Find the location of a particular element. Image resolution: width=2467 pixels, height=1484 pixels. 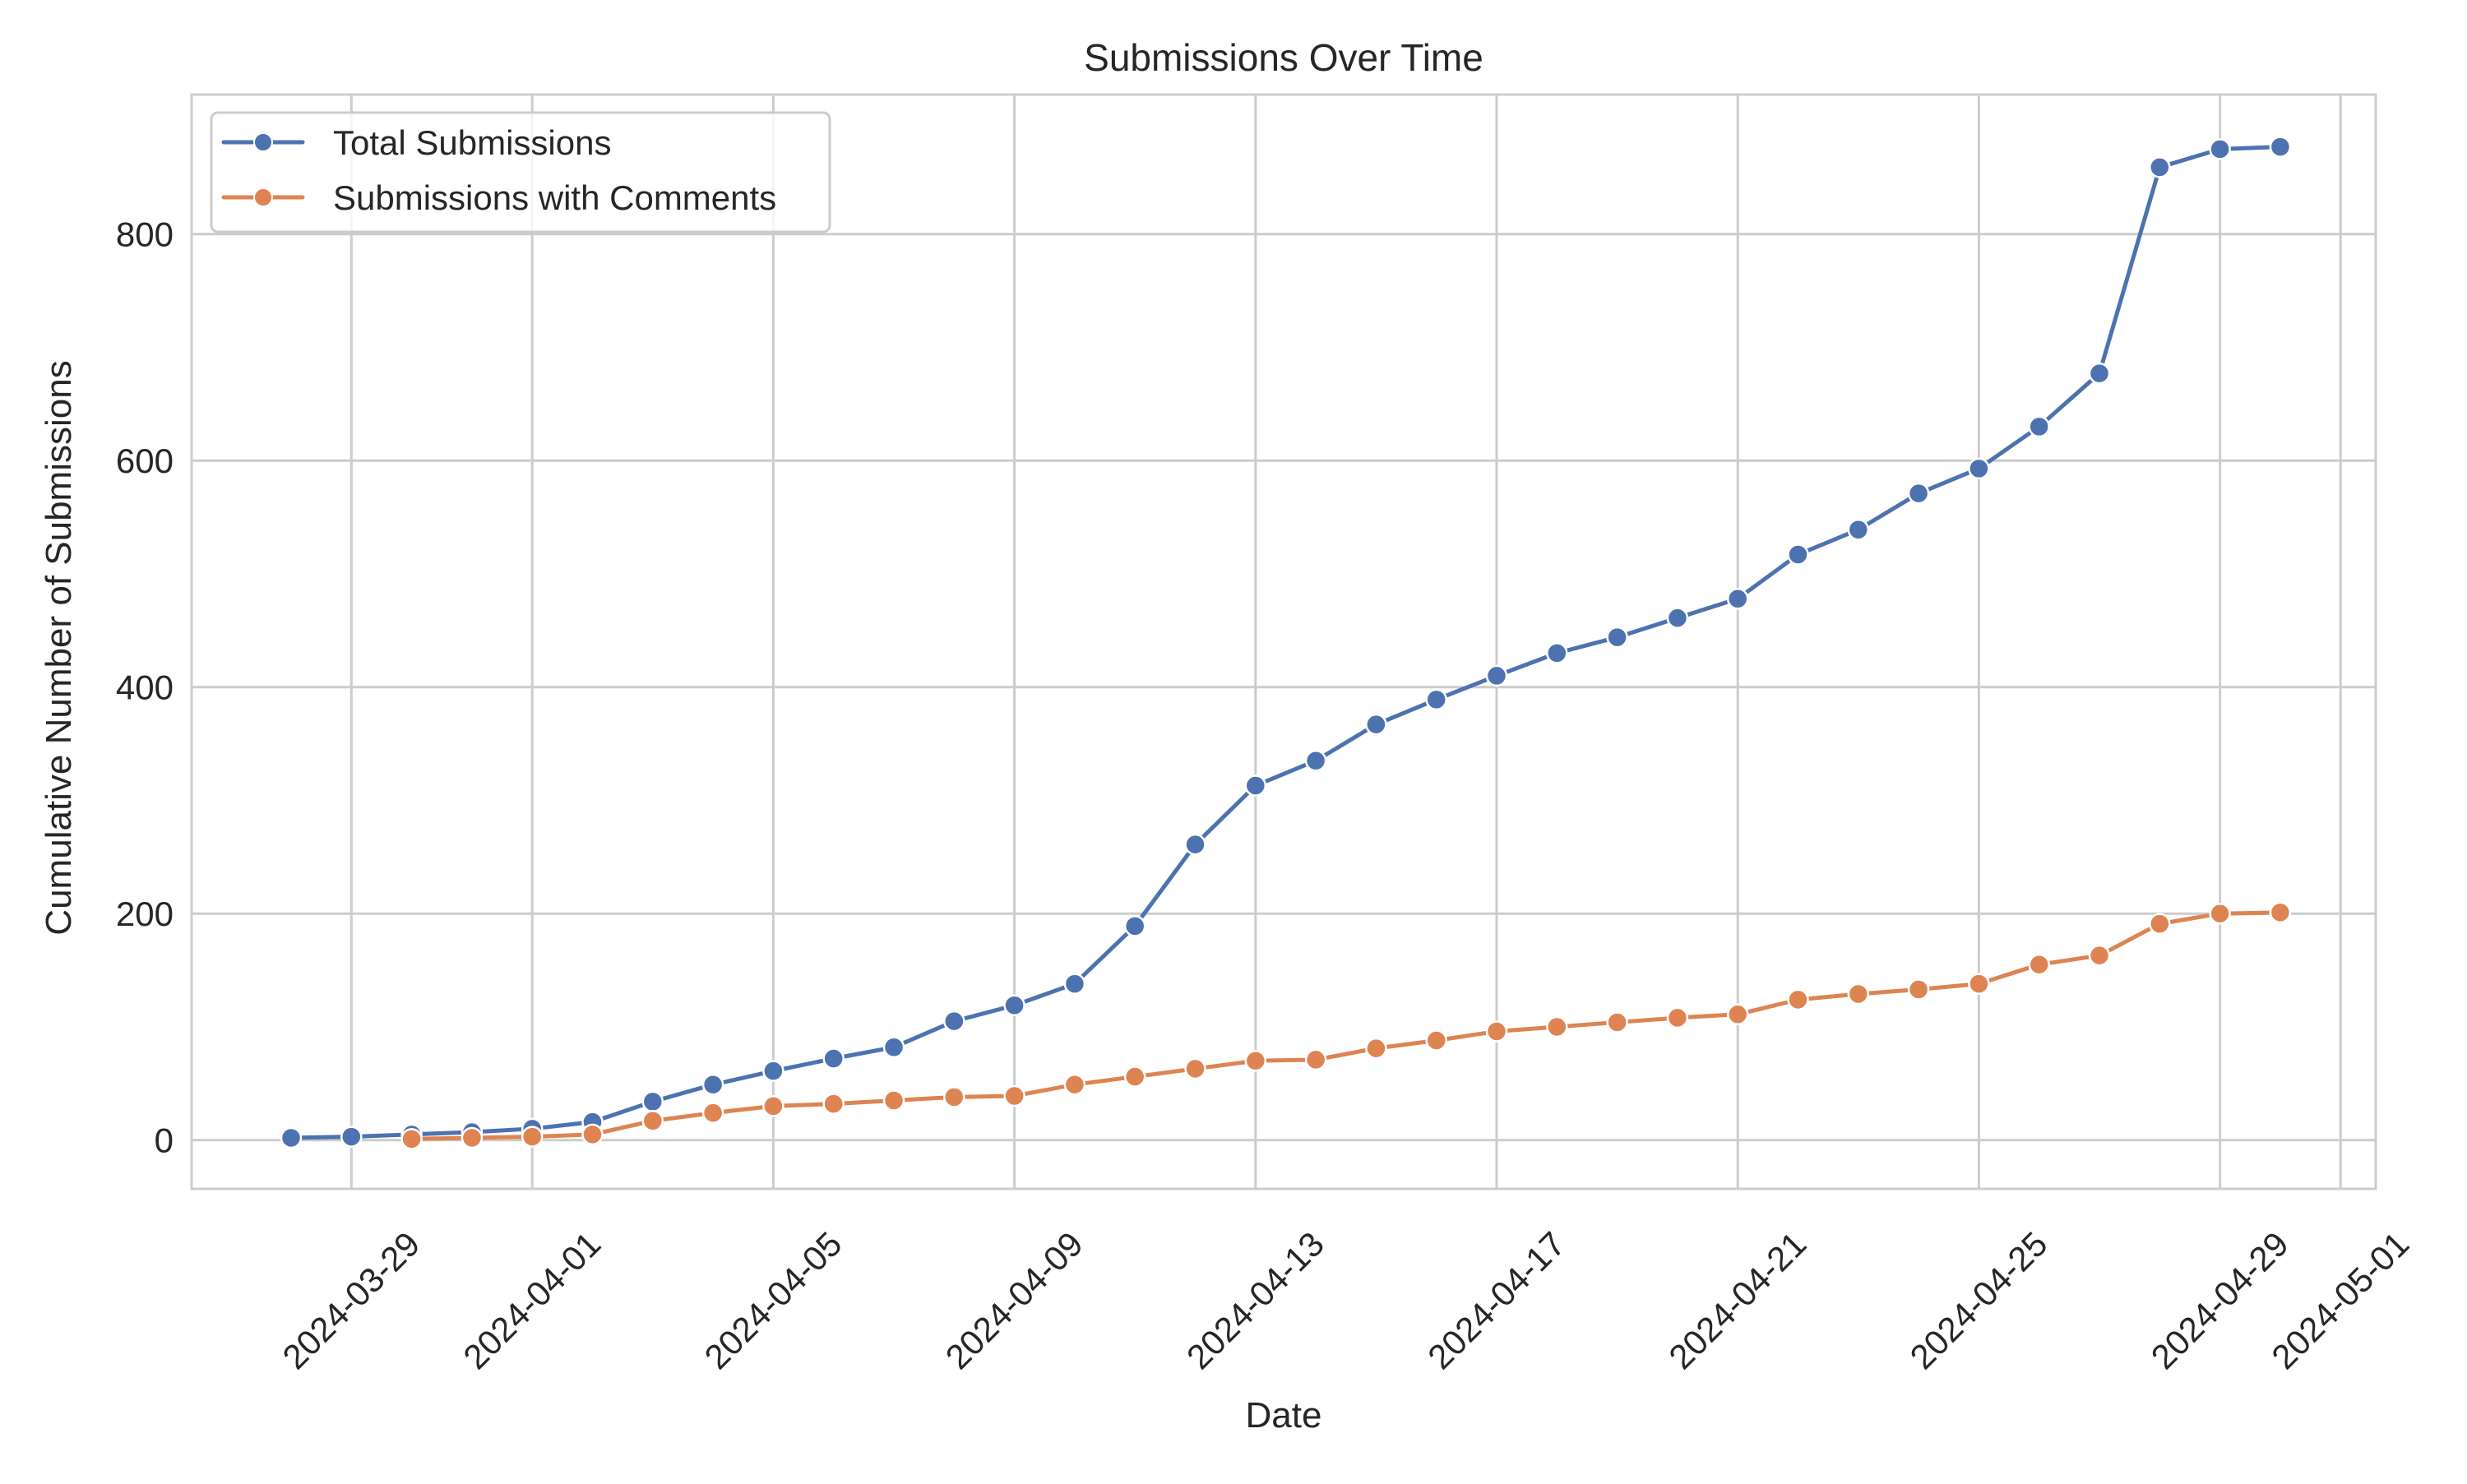

legend-label: Submissions with Comments is located at coordinates (554, 198).